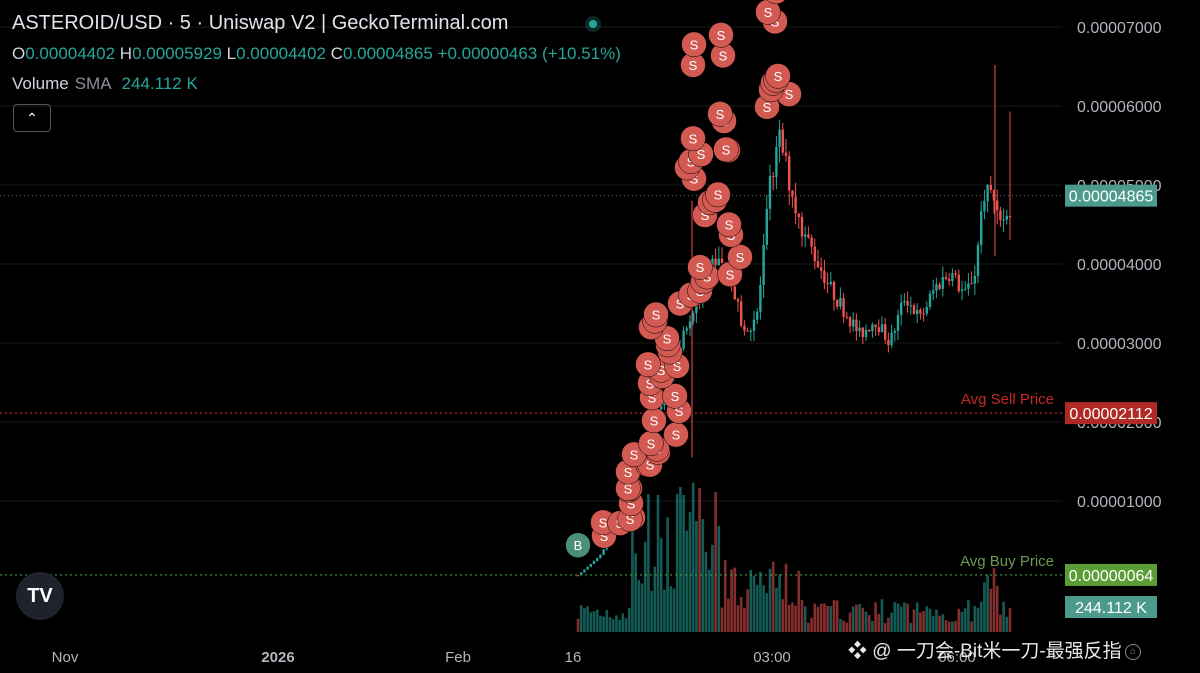 The image size is (1200, 673). I want to click on avg-sell-badge-bg, so click(1111, 413).